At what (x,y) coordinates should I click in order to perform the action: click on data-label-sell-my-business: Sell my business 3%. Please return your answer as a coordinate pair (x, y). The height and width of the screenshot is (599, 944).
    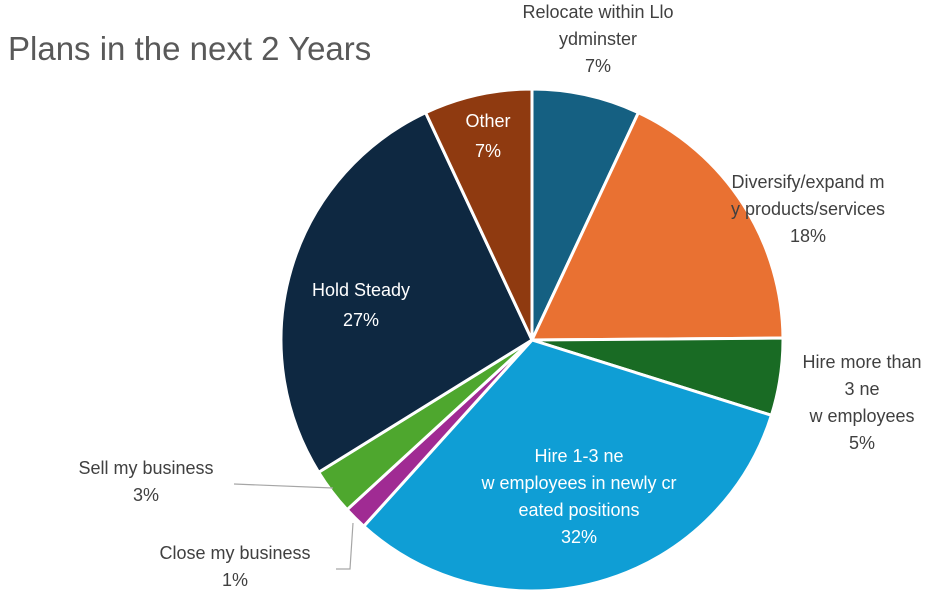
    Looking at the image, I should click on (145, 481).